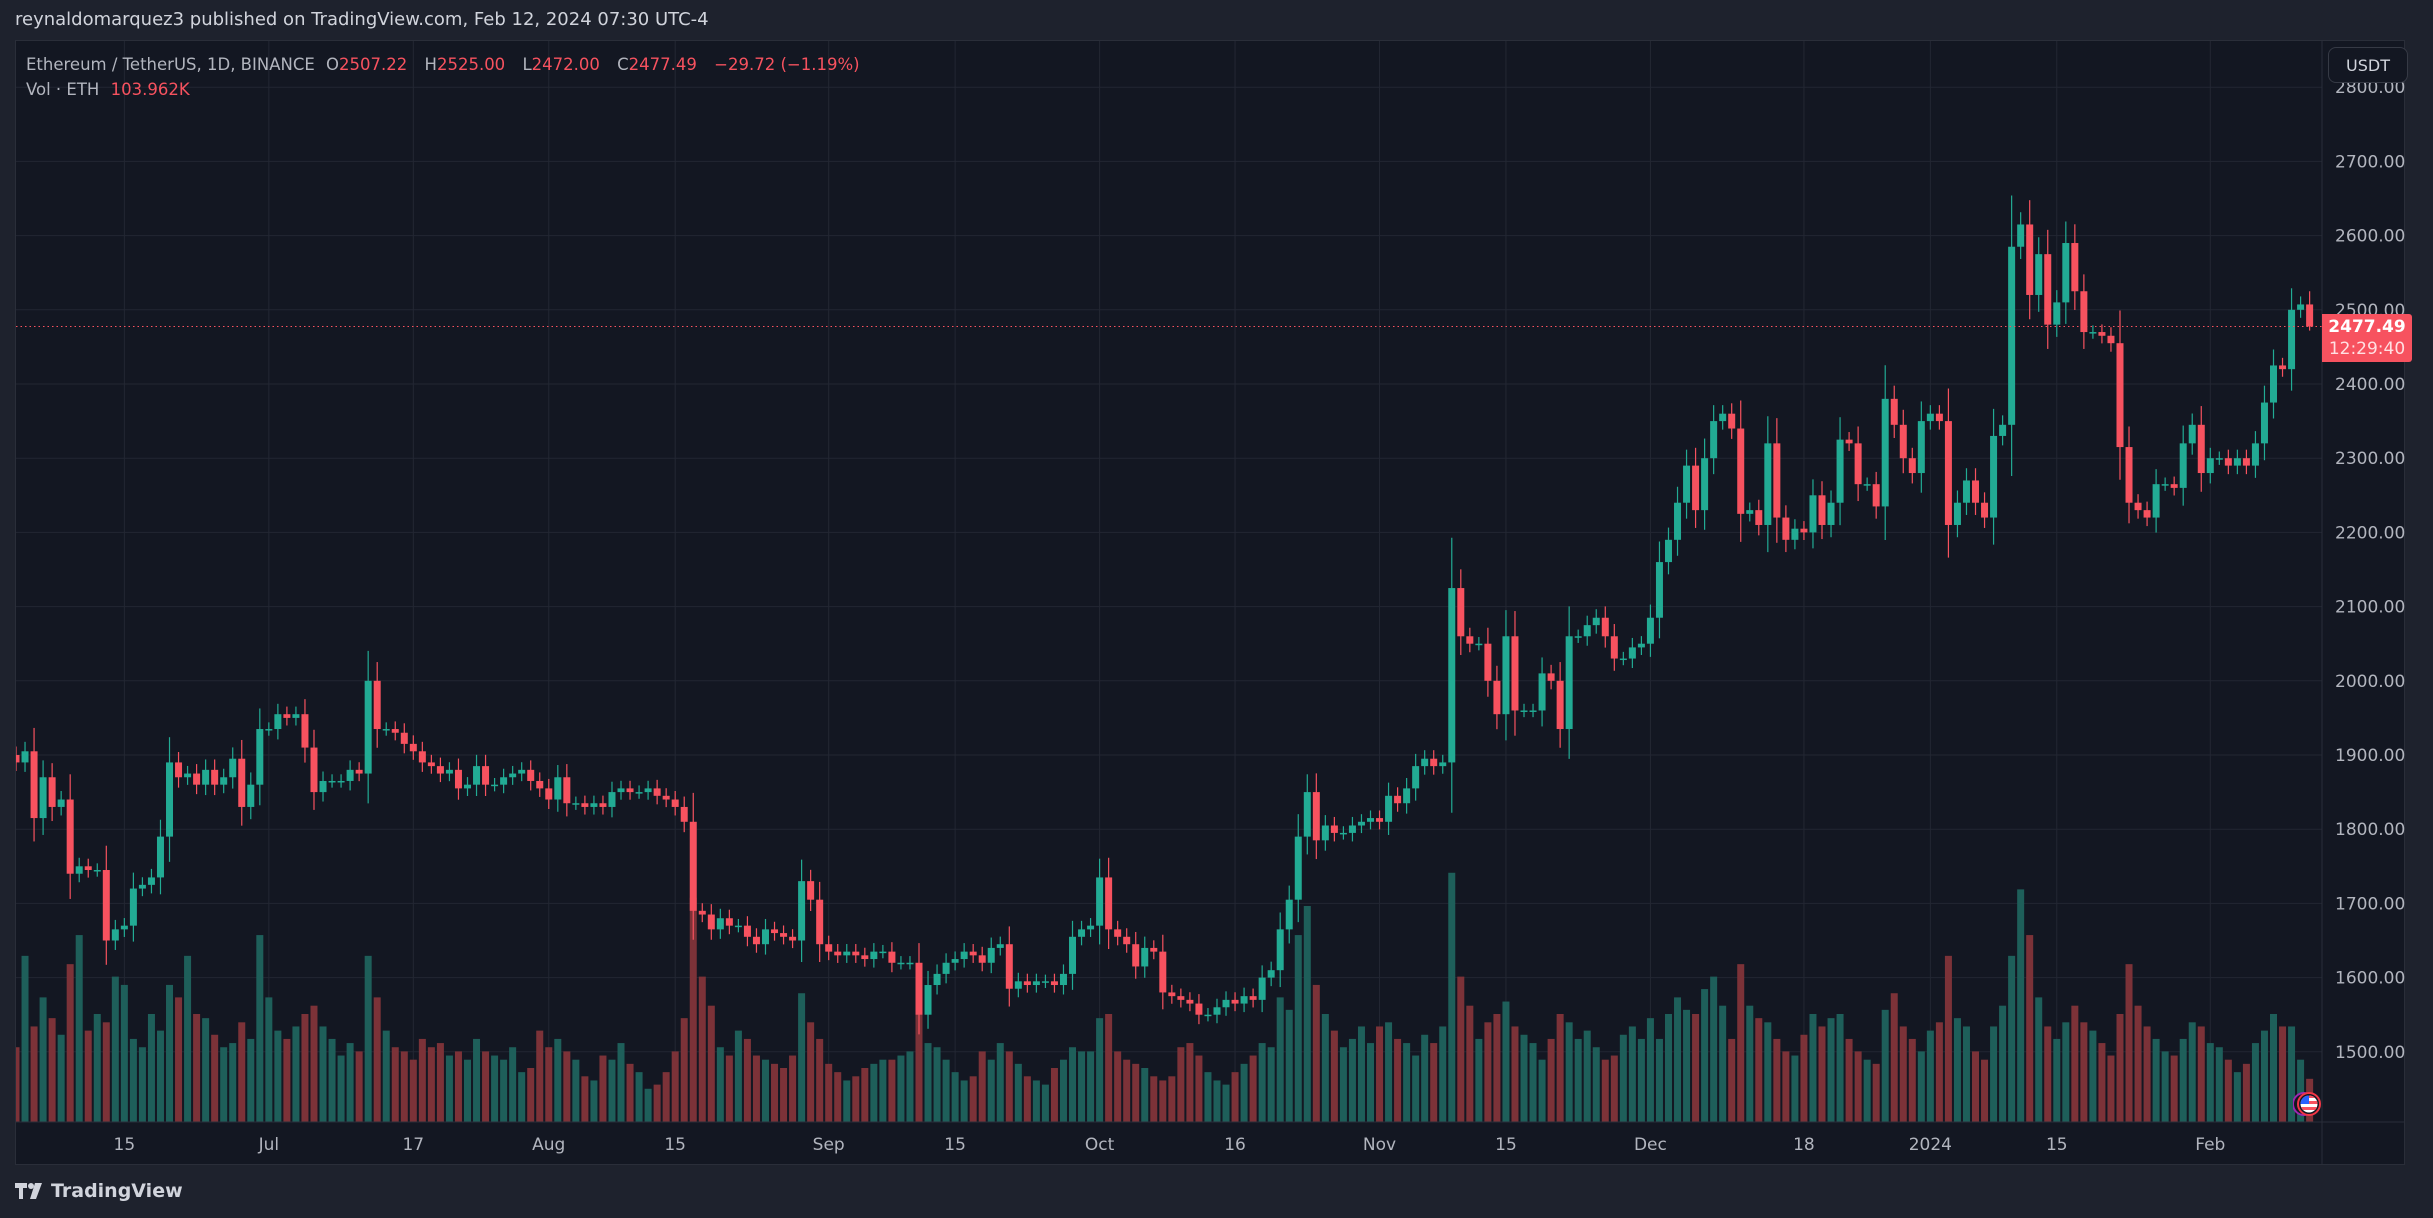 The image size is (2433, 1218). I want to click on tradingview-logo: TradingView, so click(99, 1191).